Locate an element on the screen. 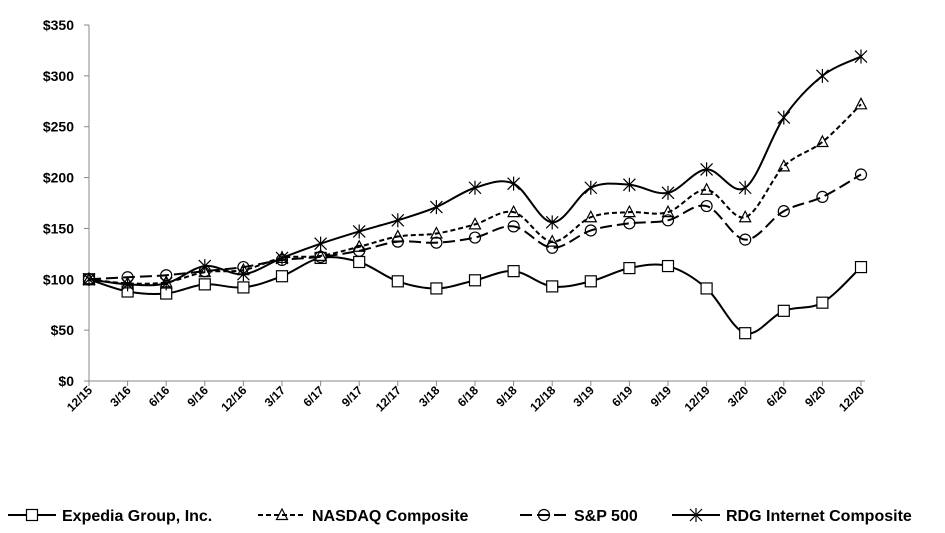 The width and height of the screenshot is (945, 533). y-tick-label: $50 is located at coordinates (63, 330).